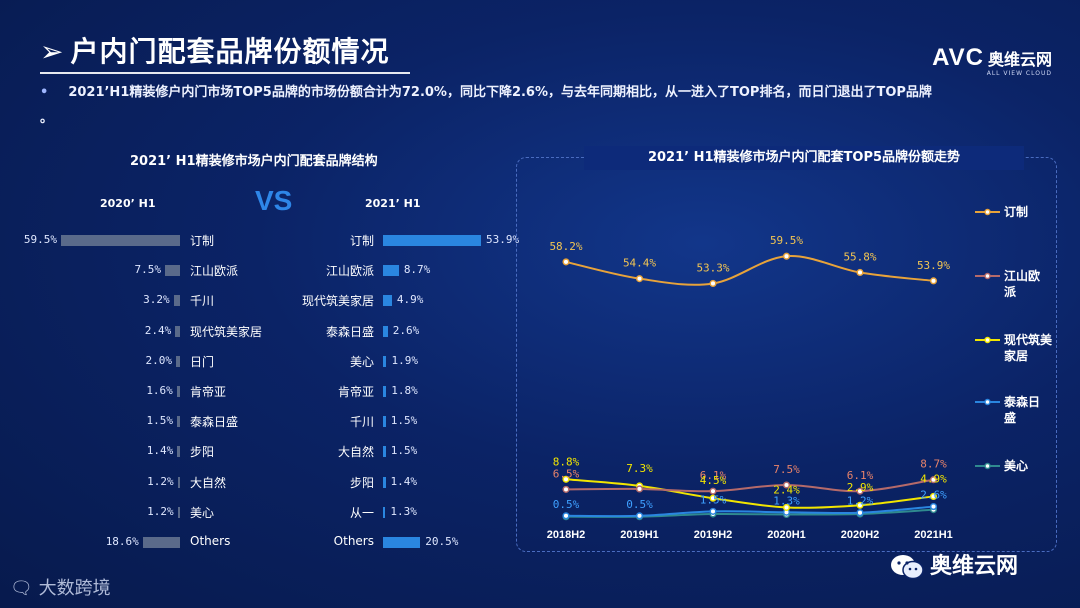 The width and height of the screenshot is (1080, 608). What do you see at coordinates (122, 541) in the screenshot?
I see `value-2020: 18.6%` at bounding box center [122, 541].